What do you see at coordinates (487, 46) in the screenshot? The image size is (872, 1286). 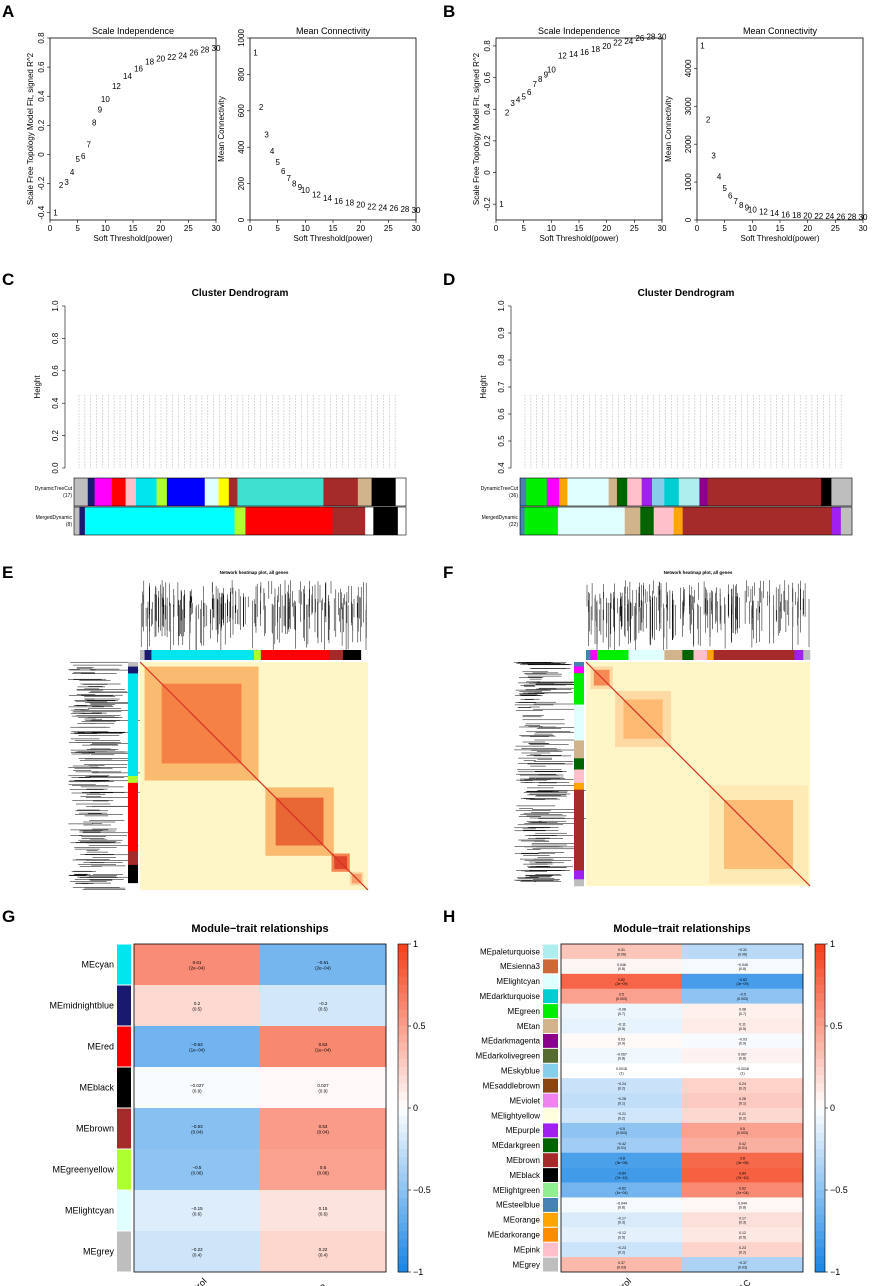 I see `y-tick-label: 0.8` at bounding box center [487, 46].